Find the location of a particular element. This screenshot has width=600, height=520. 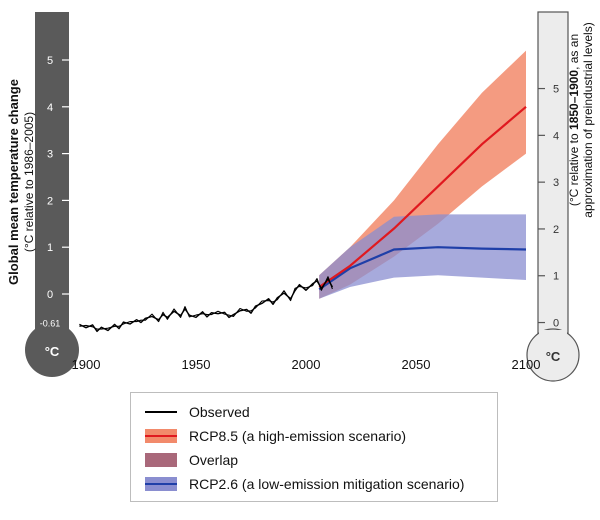

x-tick-label: 2050 is located at coordinates (416, 364).